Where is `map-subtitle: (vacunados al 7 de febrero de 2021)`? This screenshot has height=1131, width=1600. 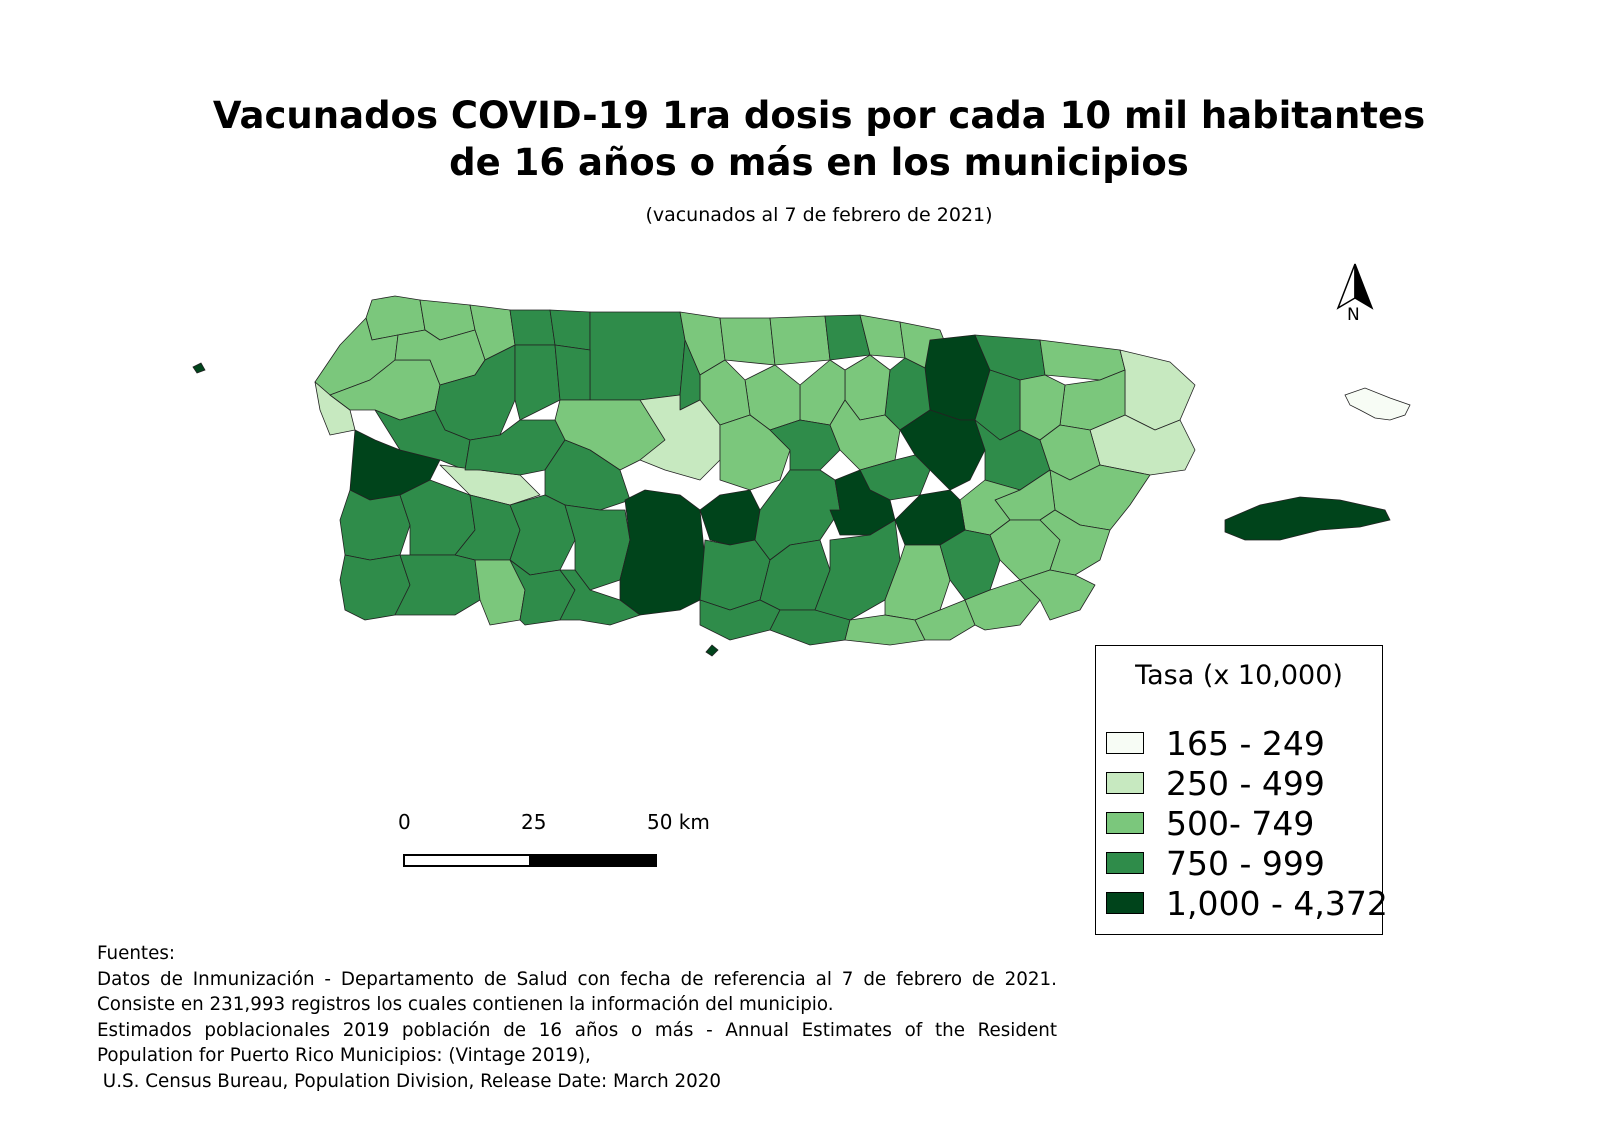 map-subtitle: (vacunados al 7 de febrero de 2021) is located at coordinates (800, 215).